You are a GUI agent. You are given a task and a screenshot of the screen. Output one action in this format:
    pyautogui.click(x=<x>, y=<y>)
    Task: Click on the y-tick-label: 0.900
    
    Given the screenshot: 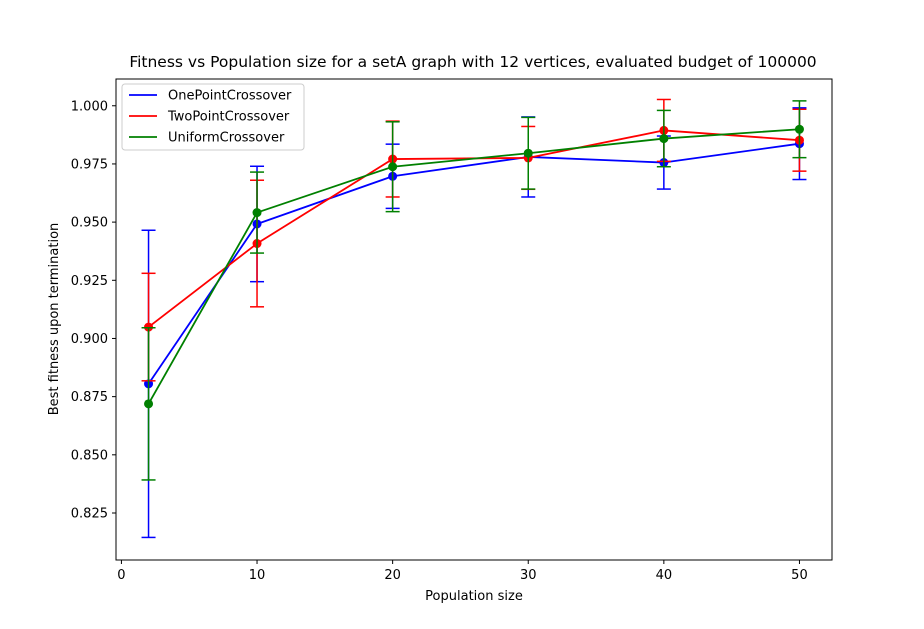 What is the action you would take?
    pyautogui.click(x=89, y=339)
    